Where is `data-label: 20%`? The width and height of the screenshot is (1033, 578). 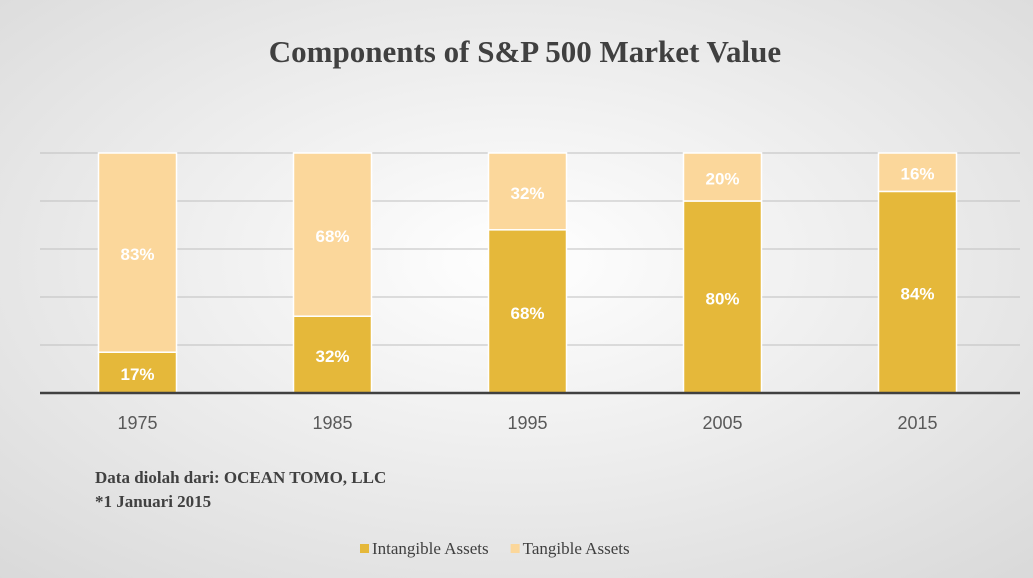
data-label: 20% is located at coordinates (722, 178).